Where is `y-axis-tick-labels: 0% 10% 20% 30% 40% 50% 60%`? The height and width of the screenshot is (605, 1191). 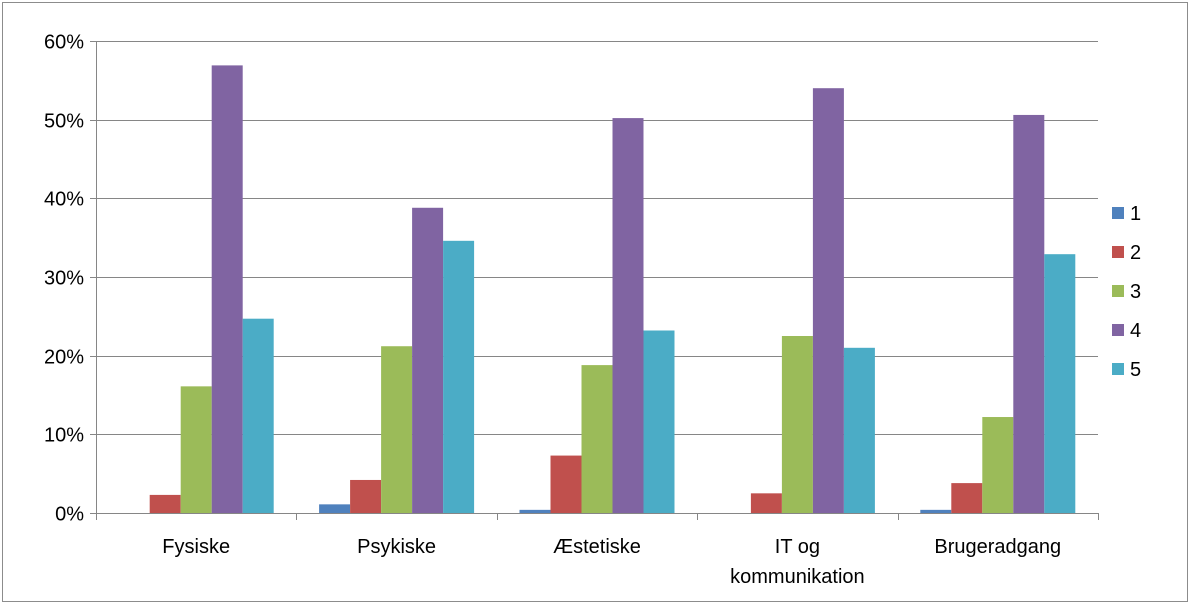 y-axis-tick-labels: 0% 10% 20% 30% 40% 50% 60% is located at coordinates (64, 279).